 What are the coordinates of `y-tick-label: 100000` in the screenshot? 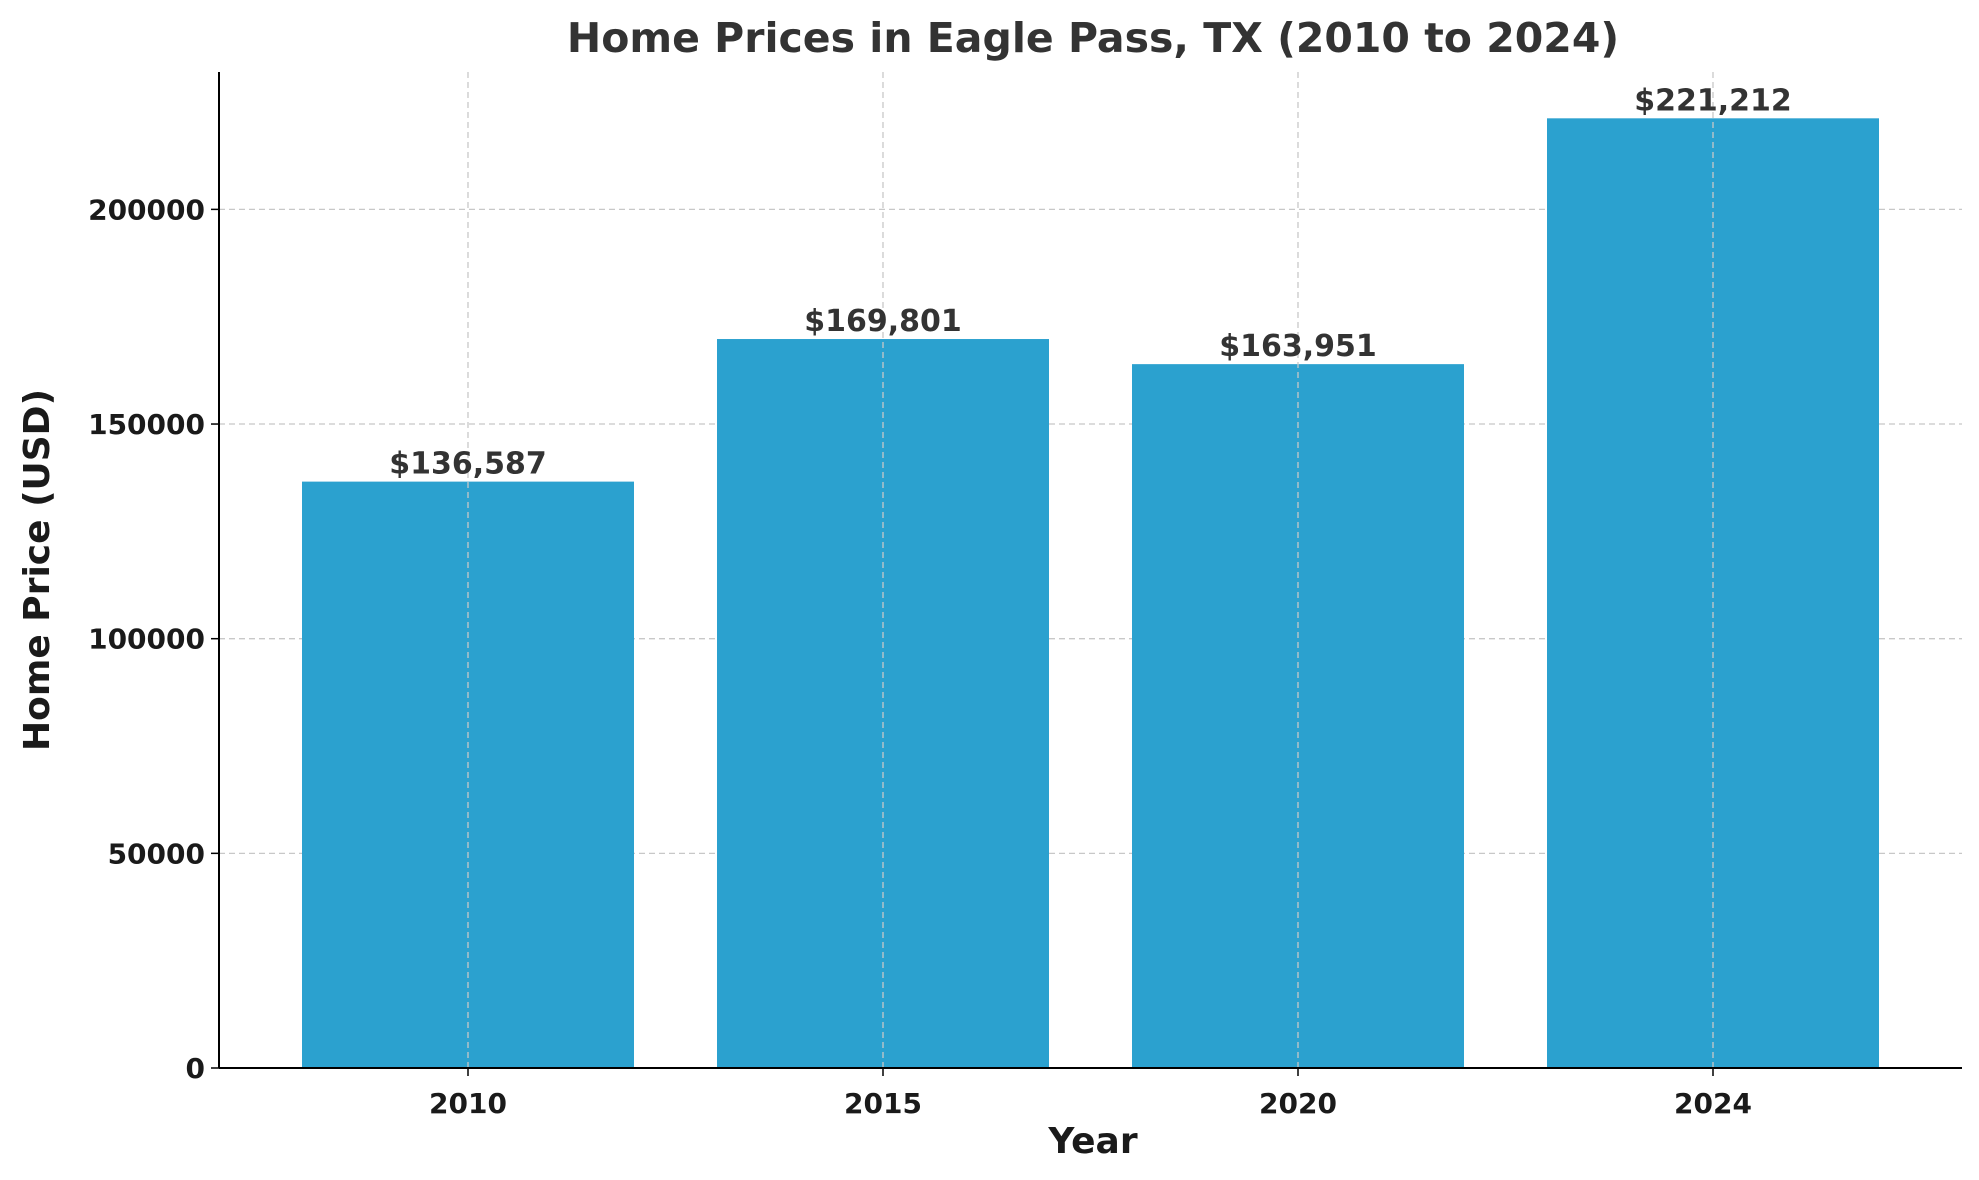 It's located at (146, 639).